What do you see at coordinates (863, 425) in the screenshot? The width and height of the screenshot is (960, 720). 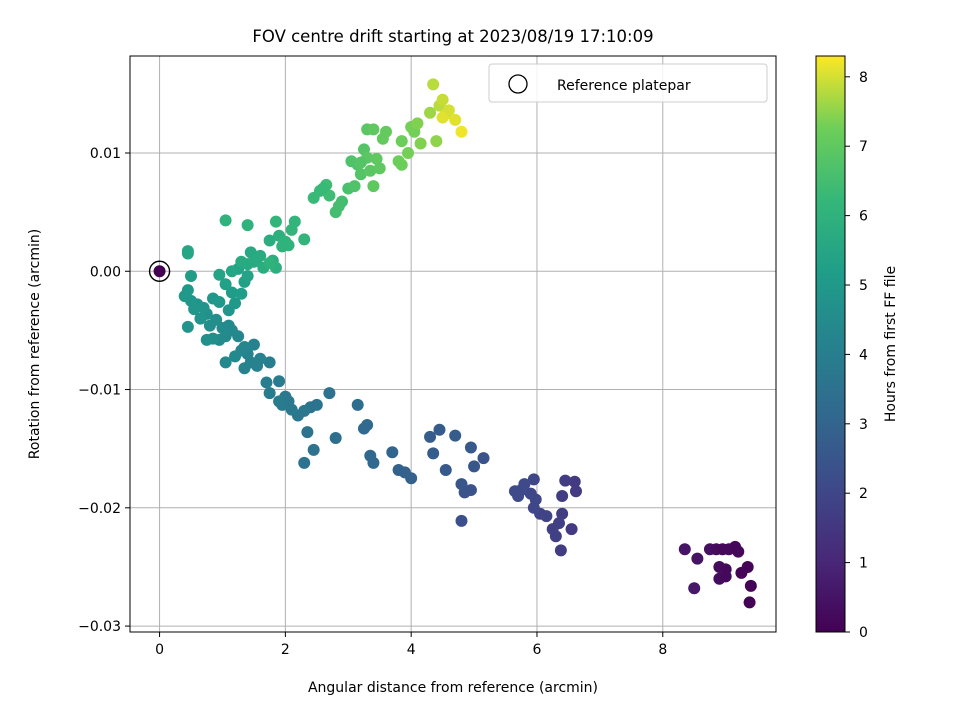 I see `colorbar-tick-label: 3` at bounding box center [863, 425].